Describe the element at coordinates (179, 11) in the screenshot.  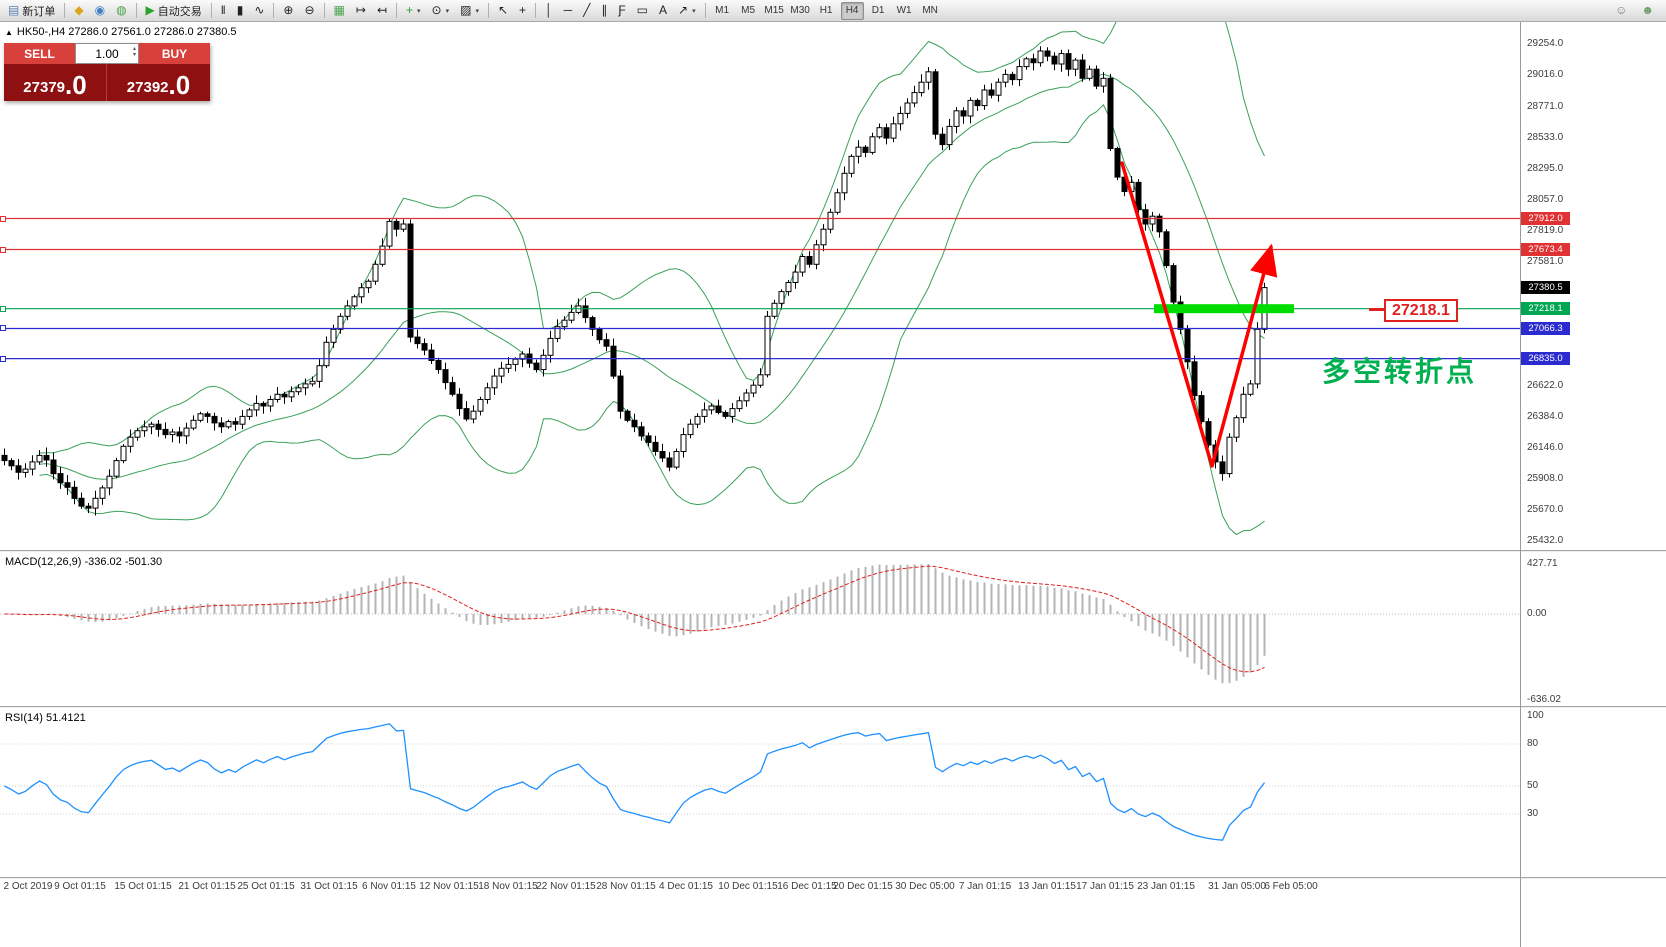
I see `auto-trading-button-label: 自动交易` at that location.